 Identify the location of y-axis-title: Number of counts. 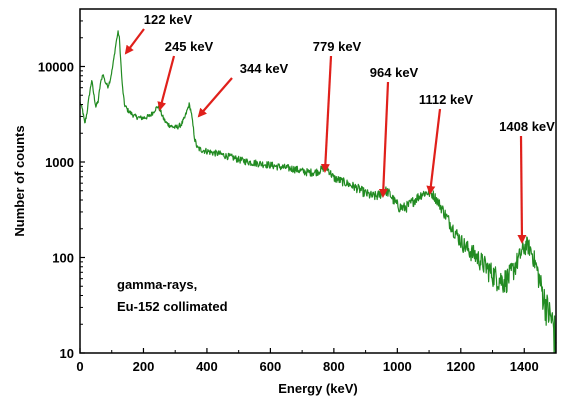
(19, 180).